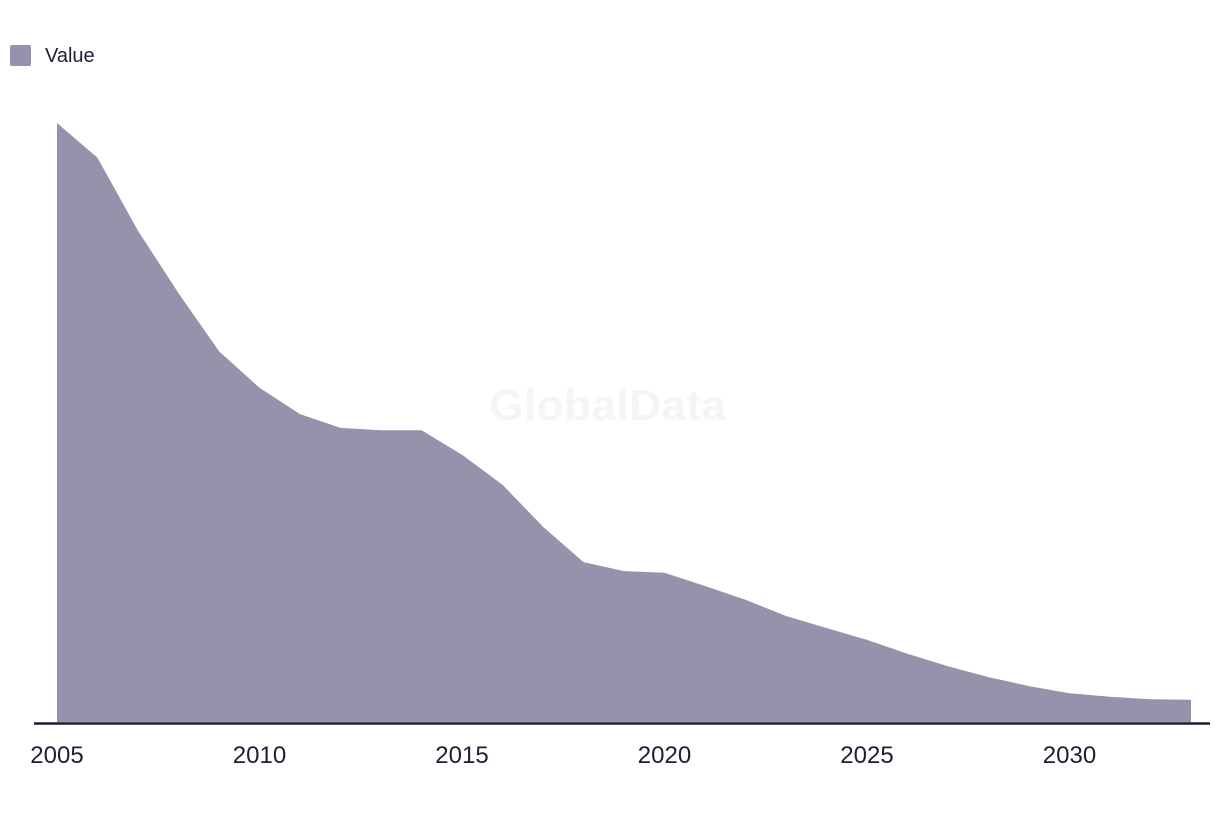 The image size is (1220, 816). What do you see at coordinates (867, 755) in the screenshot?
I see `x-tick-label: 2025` at bounding box center [867, 755].